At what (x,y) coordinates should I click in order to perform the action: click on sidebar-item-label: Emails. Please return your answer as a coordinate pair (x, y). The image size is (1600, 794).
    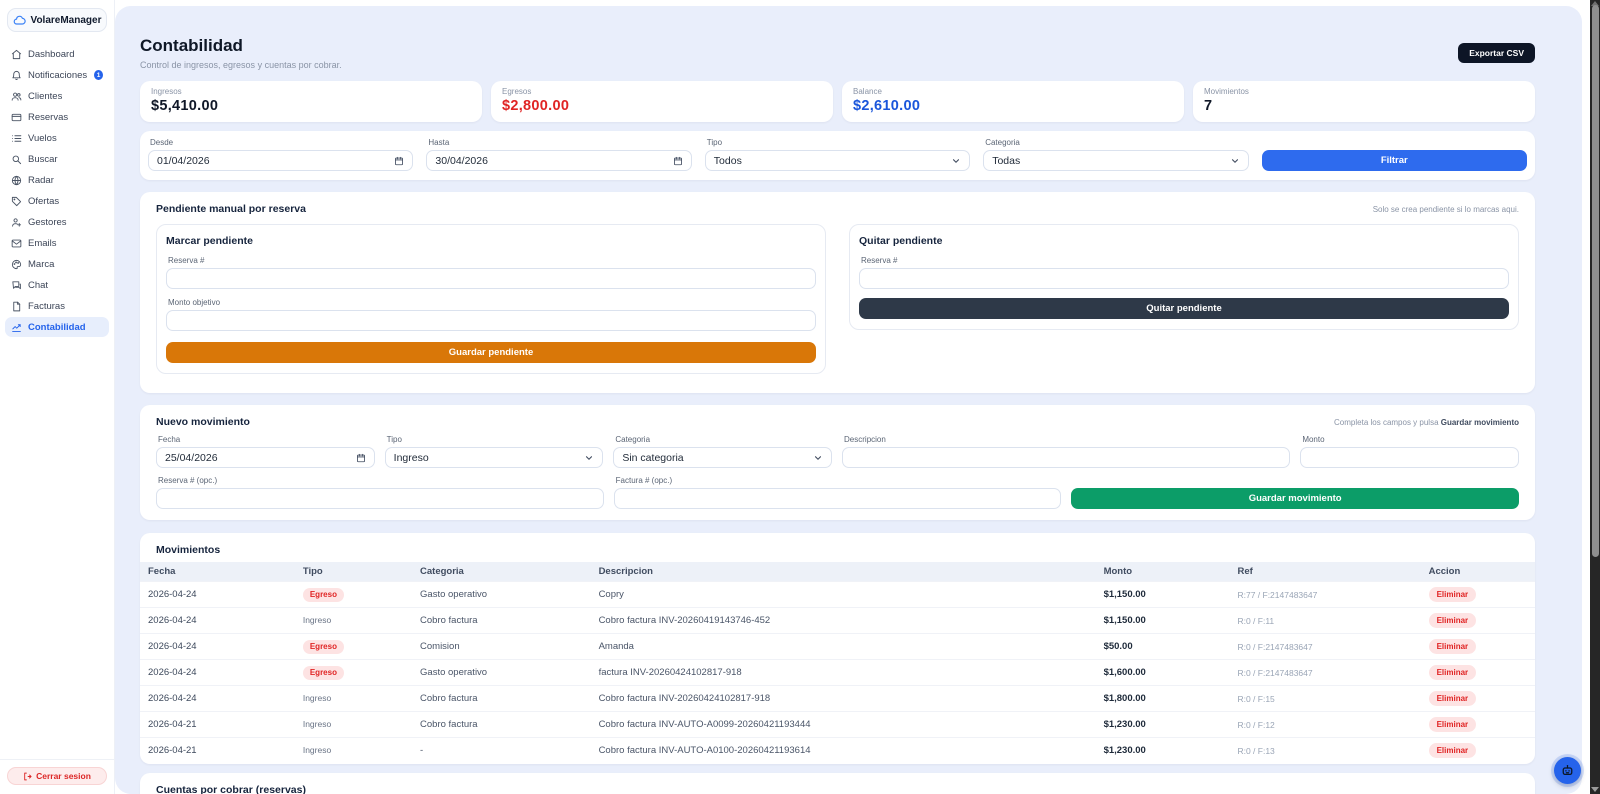
    Looking at the image, I should click on (42, 243).